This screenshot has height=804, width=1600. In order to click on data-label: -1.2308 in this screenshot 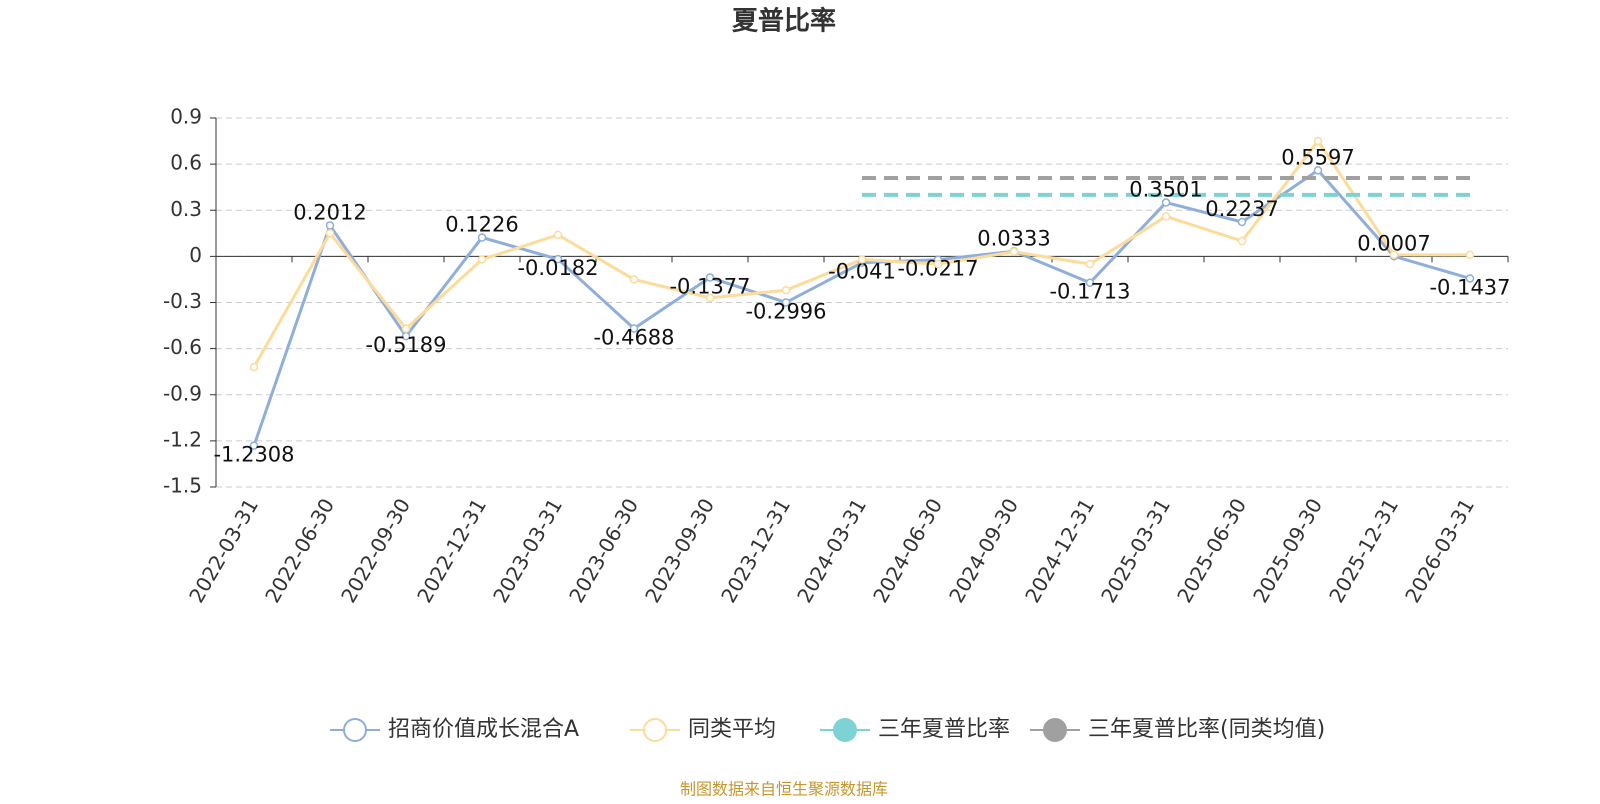, I will do `click(253, 455)`.